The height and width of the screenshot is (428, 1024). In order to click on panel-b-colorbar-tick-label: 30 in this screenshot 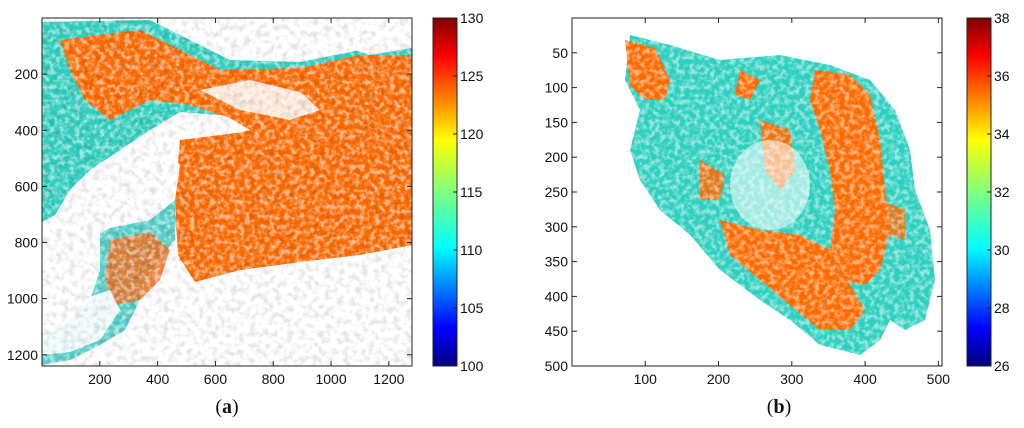, I will do `click(1002, 250)`.